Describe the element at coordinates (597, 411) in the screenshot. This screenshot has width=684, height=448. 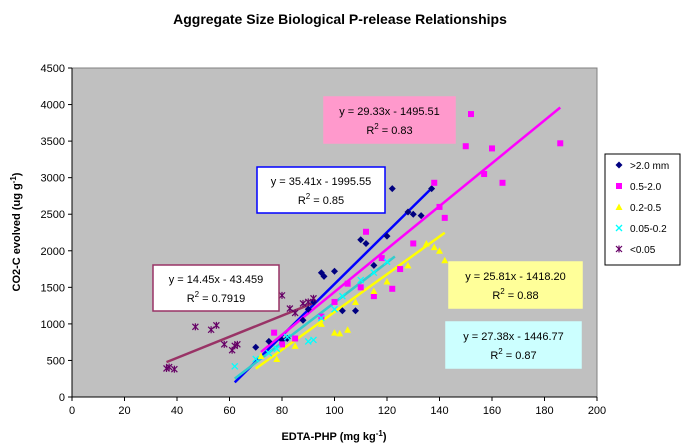
I see `x-tick-label: 200` at that location.